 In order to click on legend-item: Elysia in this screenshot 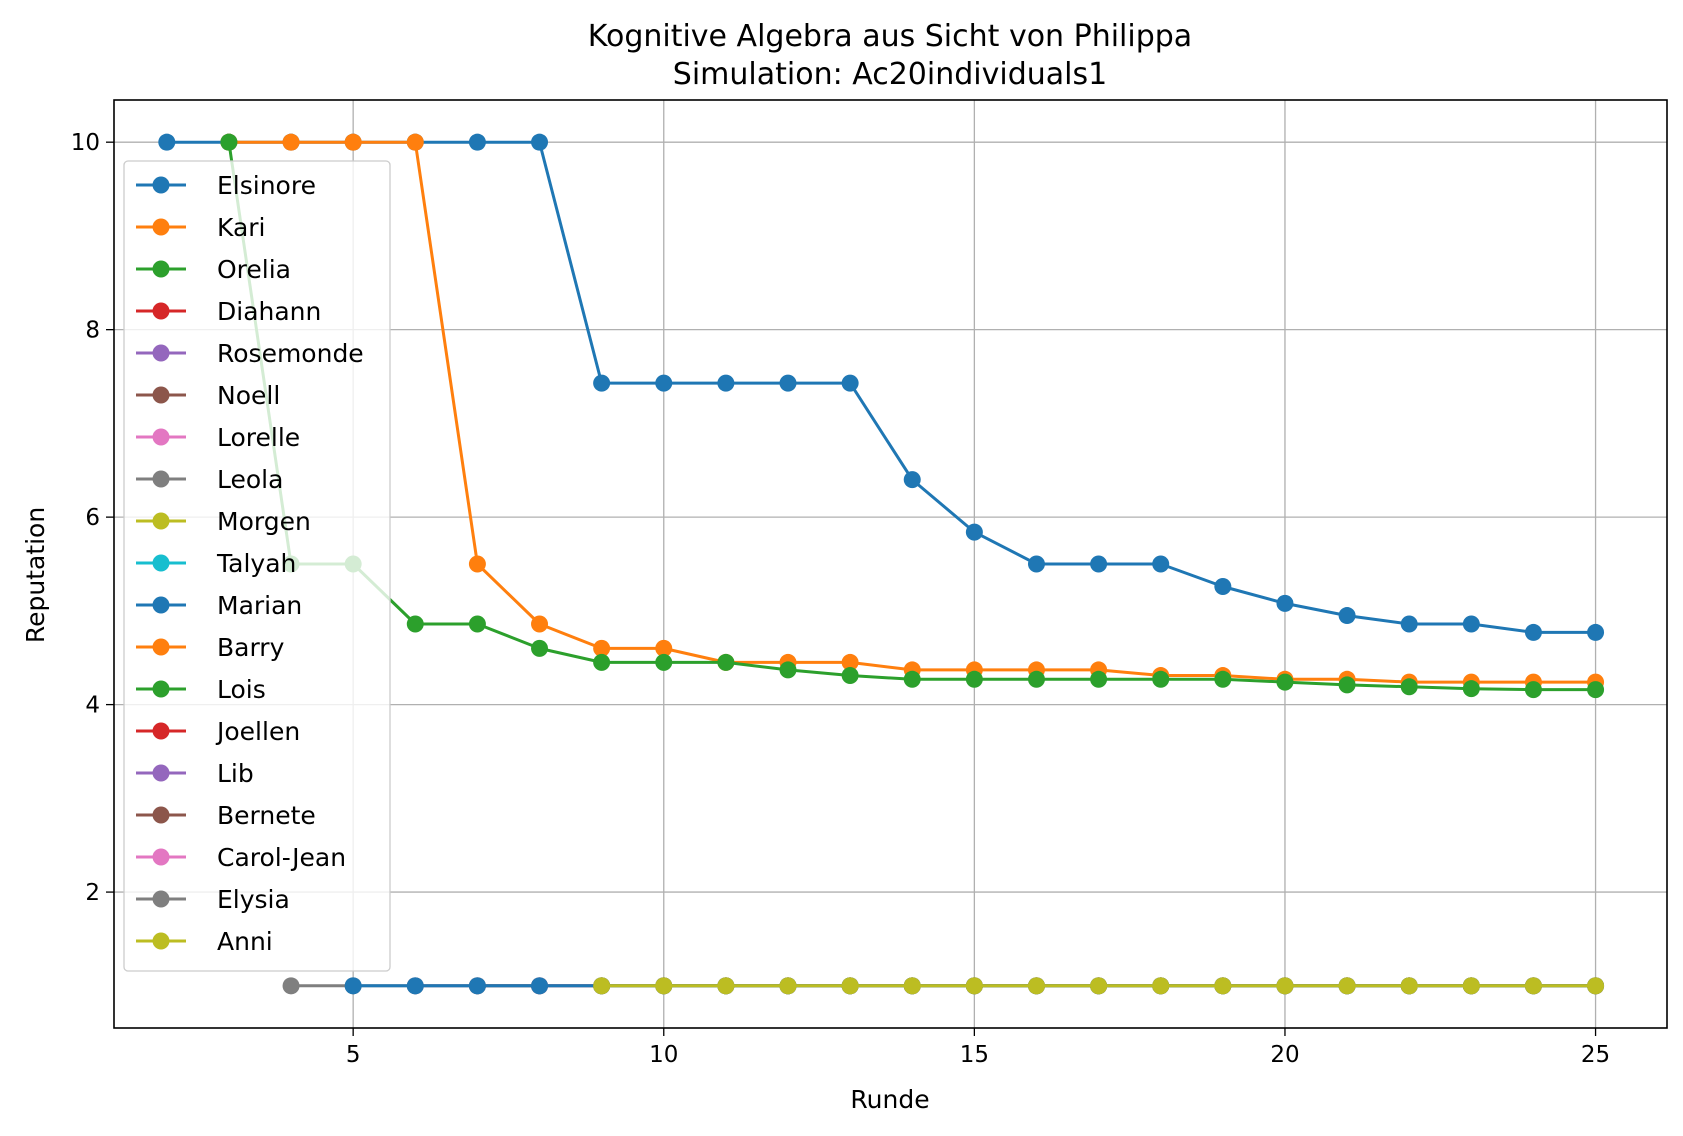, I will do `click(213, 899)`.